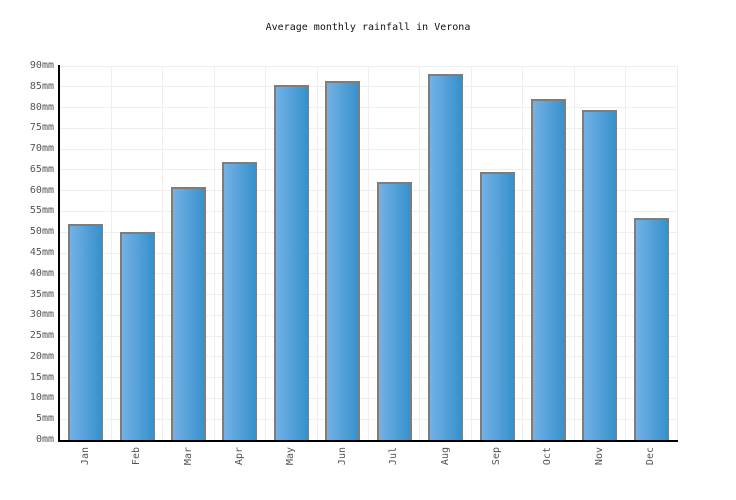 Image resolution: width=736 pixels, height=500 pixels. I want to click on y-tick-label-40mm: 40mm, so click(41, 273).